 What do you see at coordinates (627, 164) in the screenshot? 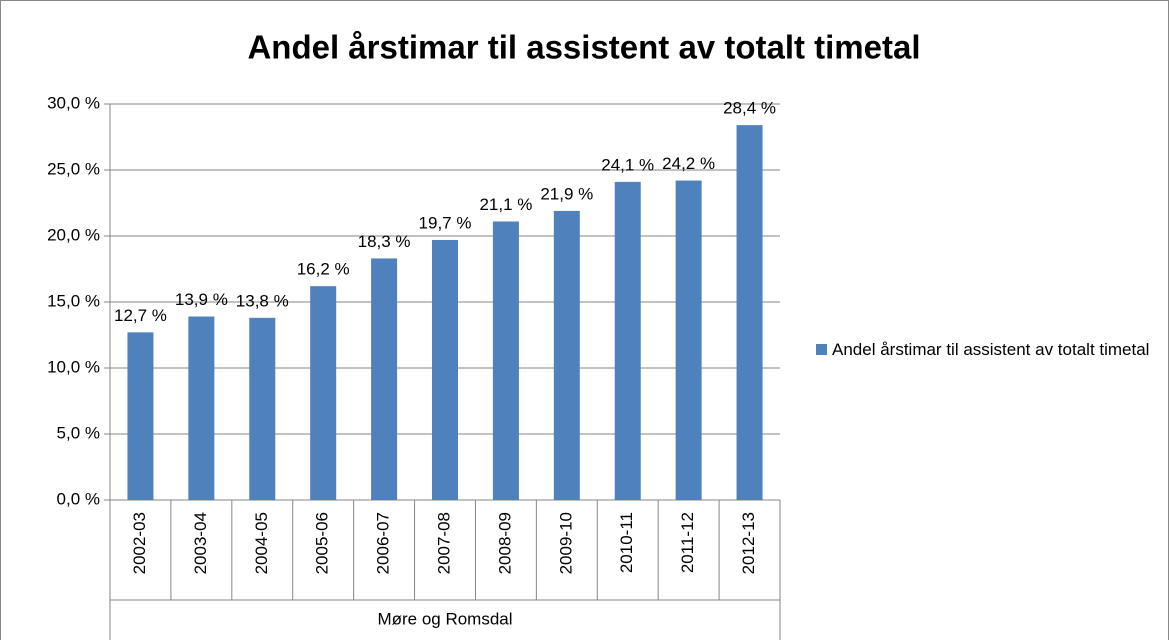
I see `value-label: 24,1 %` at bounding box center [627, 164].